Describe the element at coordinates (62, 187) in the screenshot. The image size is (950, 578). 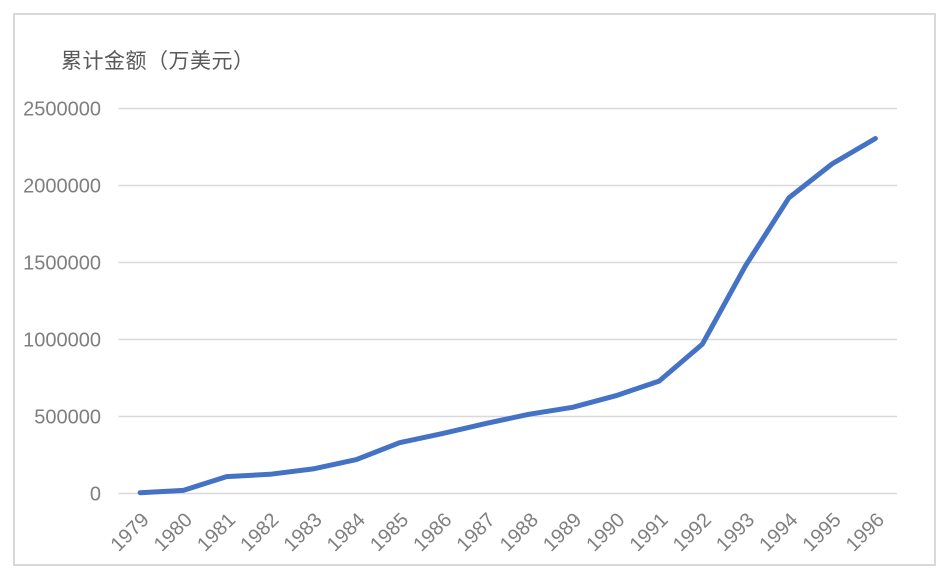
I see `y-axis-tick-label: 2000000` at that location.